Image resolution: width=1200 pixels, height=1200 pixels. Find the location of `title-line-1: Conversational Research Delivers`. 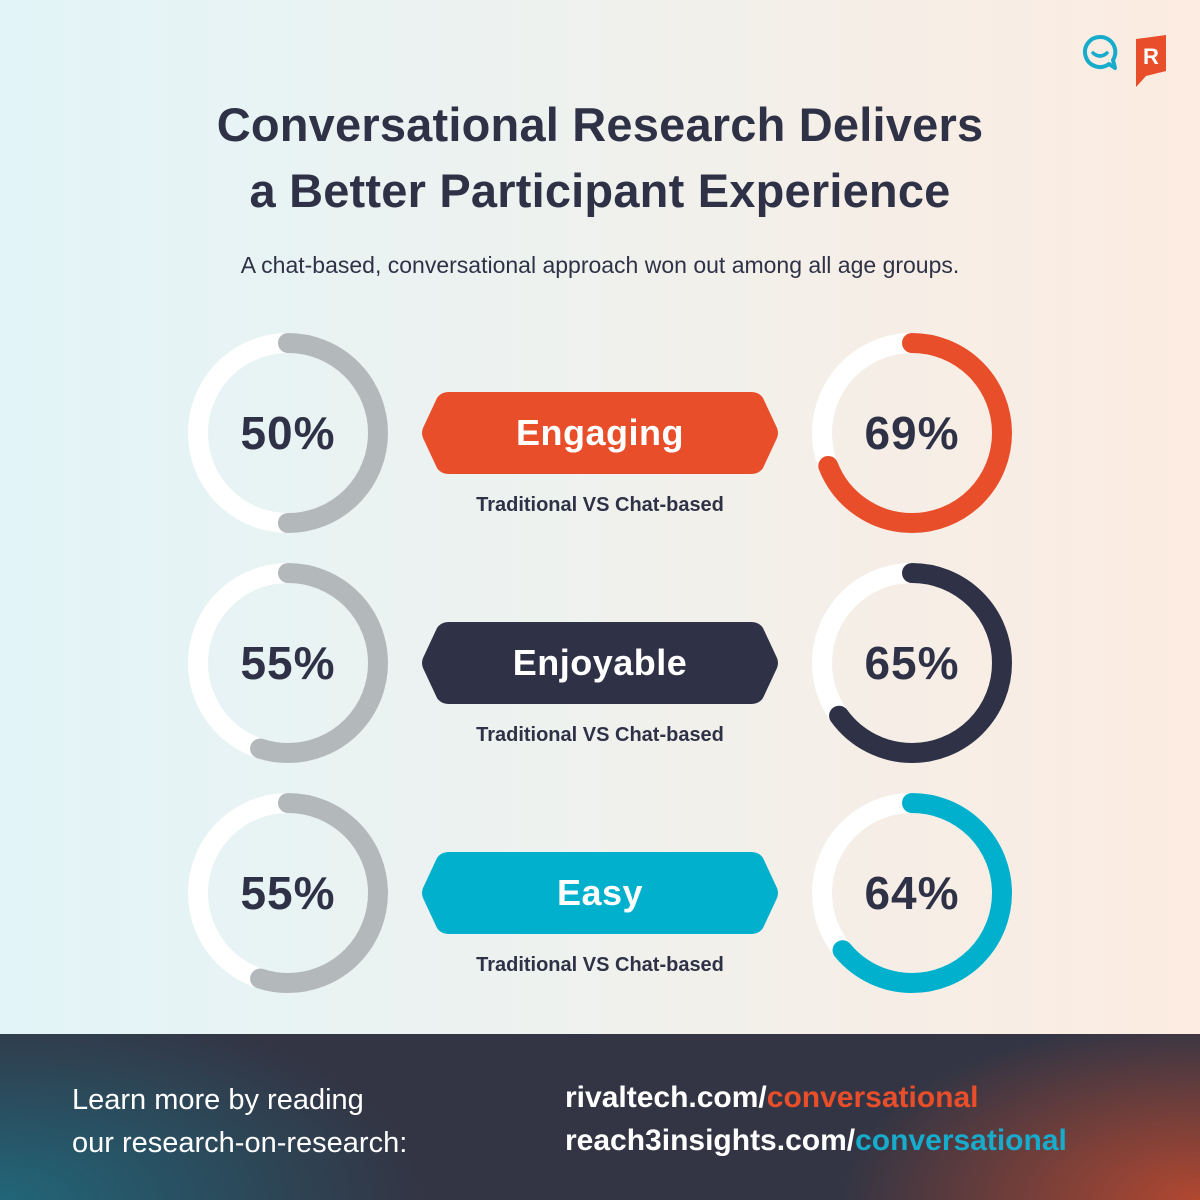

title-line-1: Conversational Research Delivers is located at coordinates (600, 124).